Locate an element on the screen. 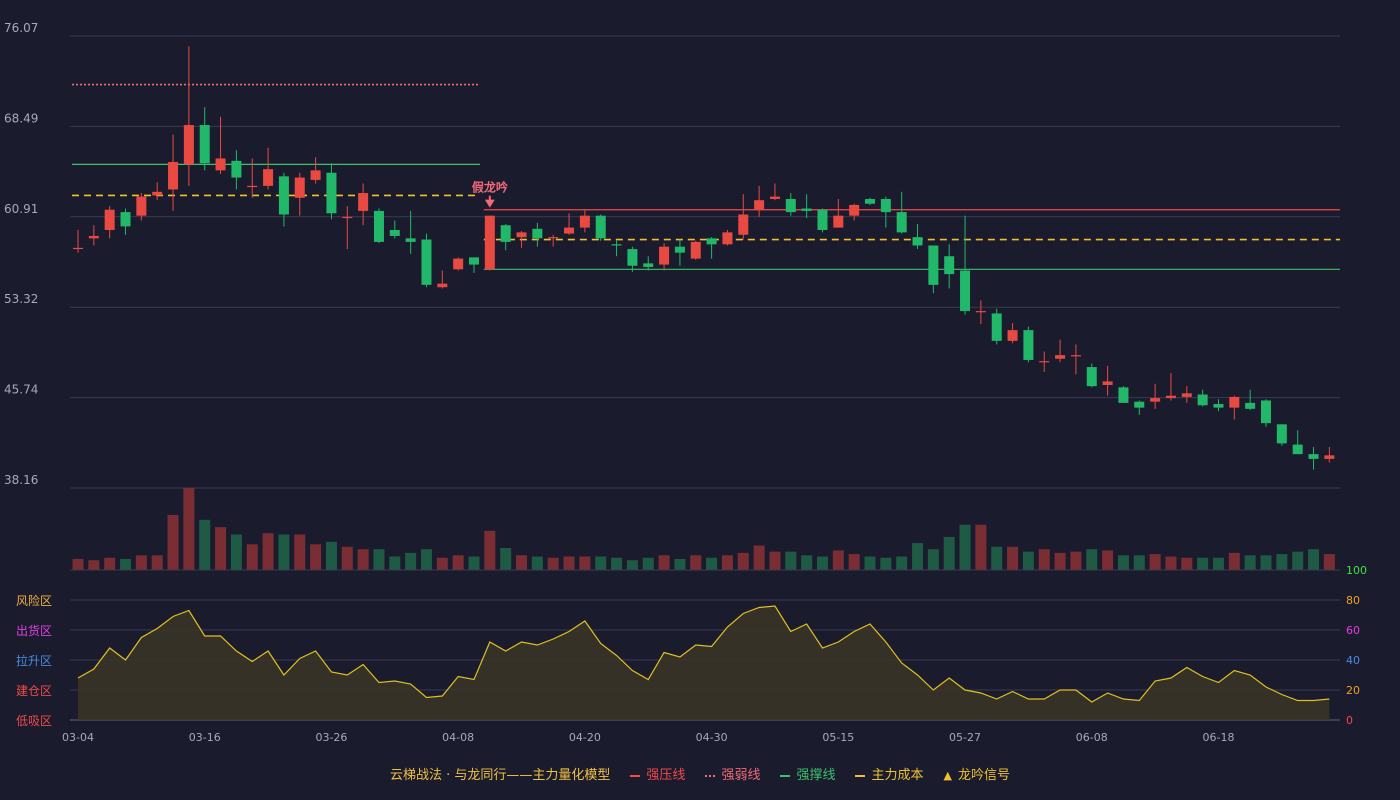 The image size is (1400, 800). chart-legend: 云梯战法 · 与龙同行——主力量化模型 强压线 强弱线 强撑线 主力成本 ▲ 龙吟信号 is located at coordinates (700, 773).